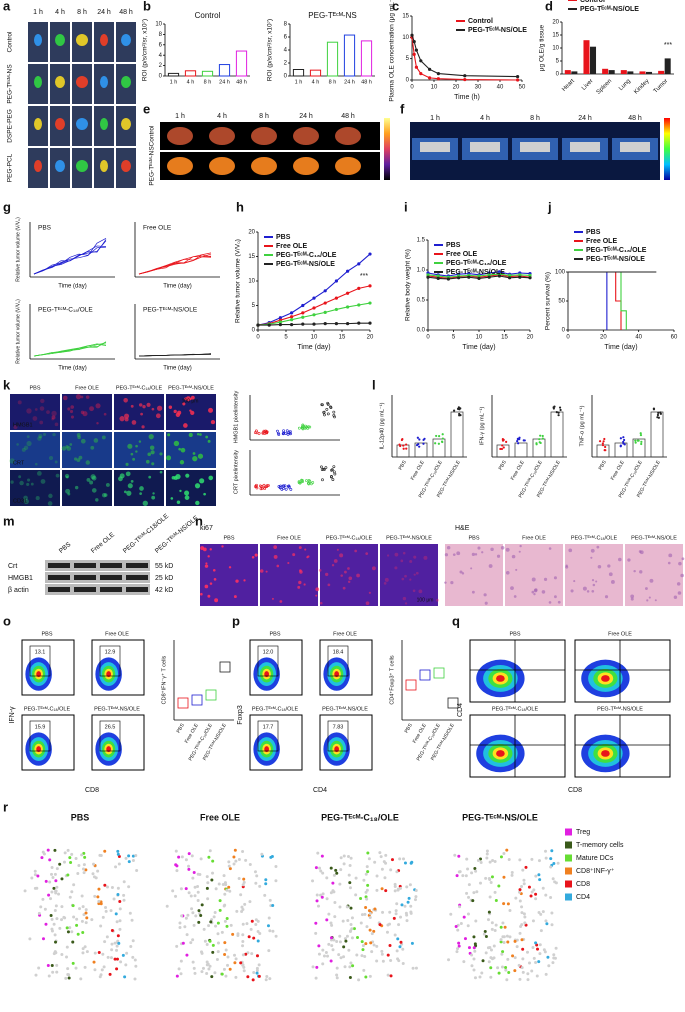 Image resolution: width=685 pixels, height=1012 pixels. I want to click on y-tick-label: 15, so click(555, 36).